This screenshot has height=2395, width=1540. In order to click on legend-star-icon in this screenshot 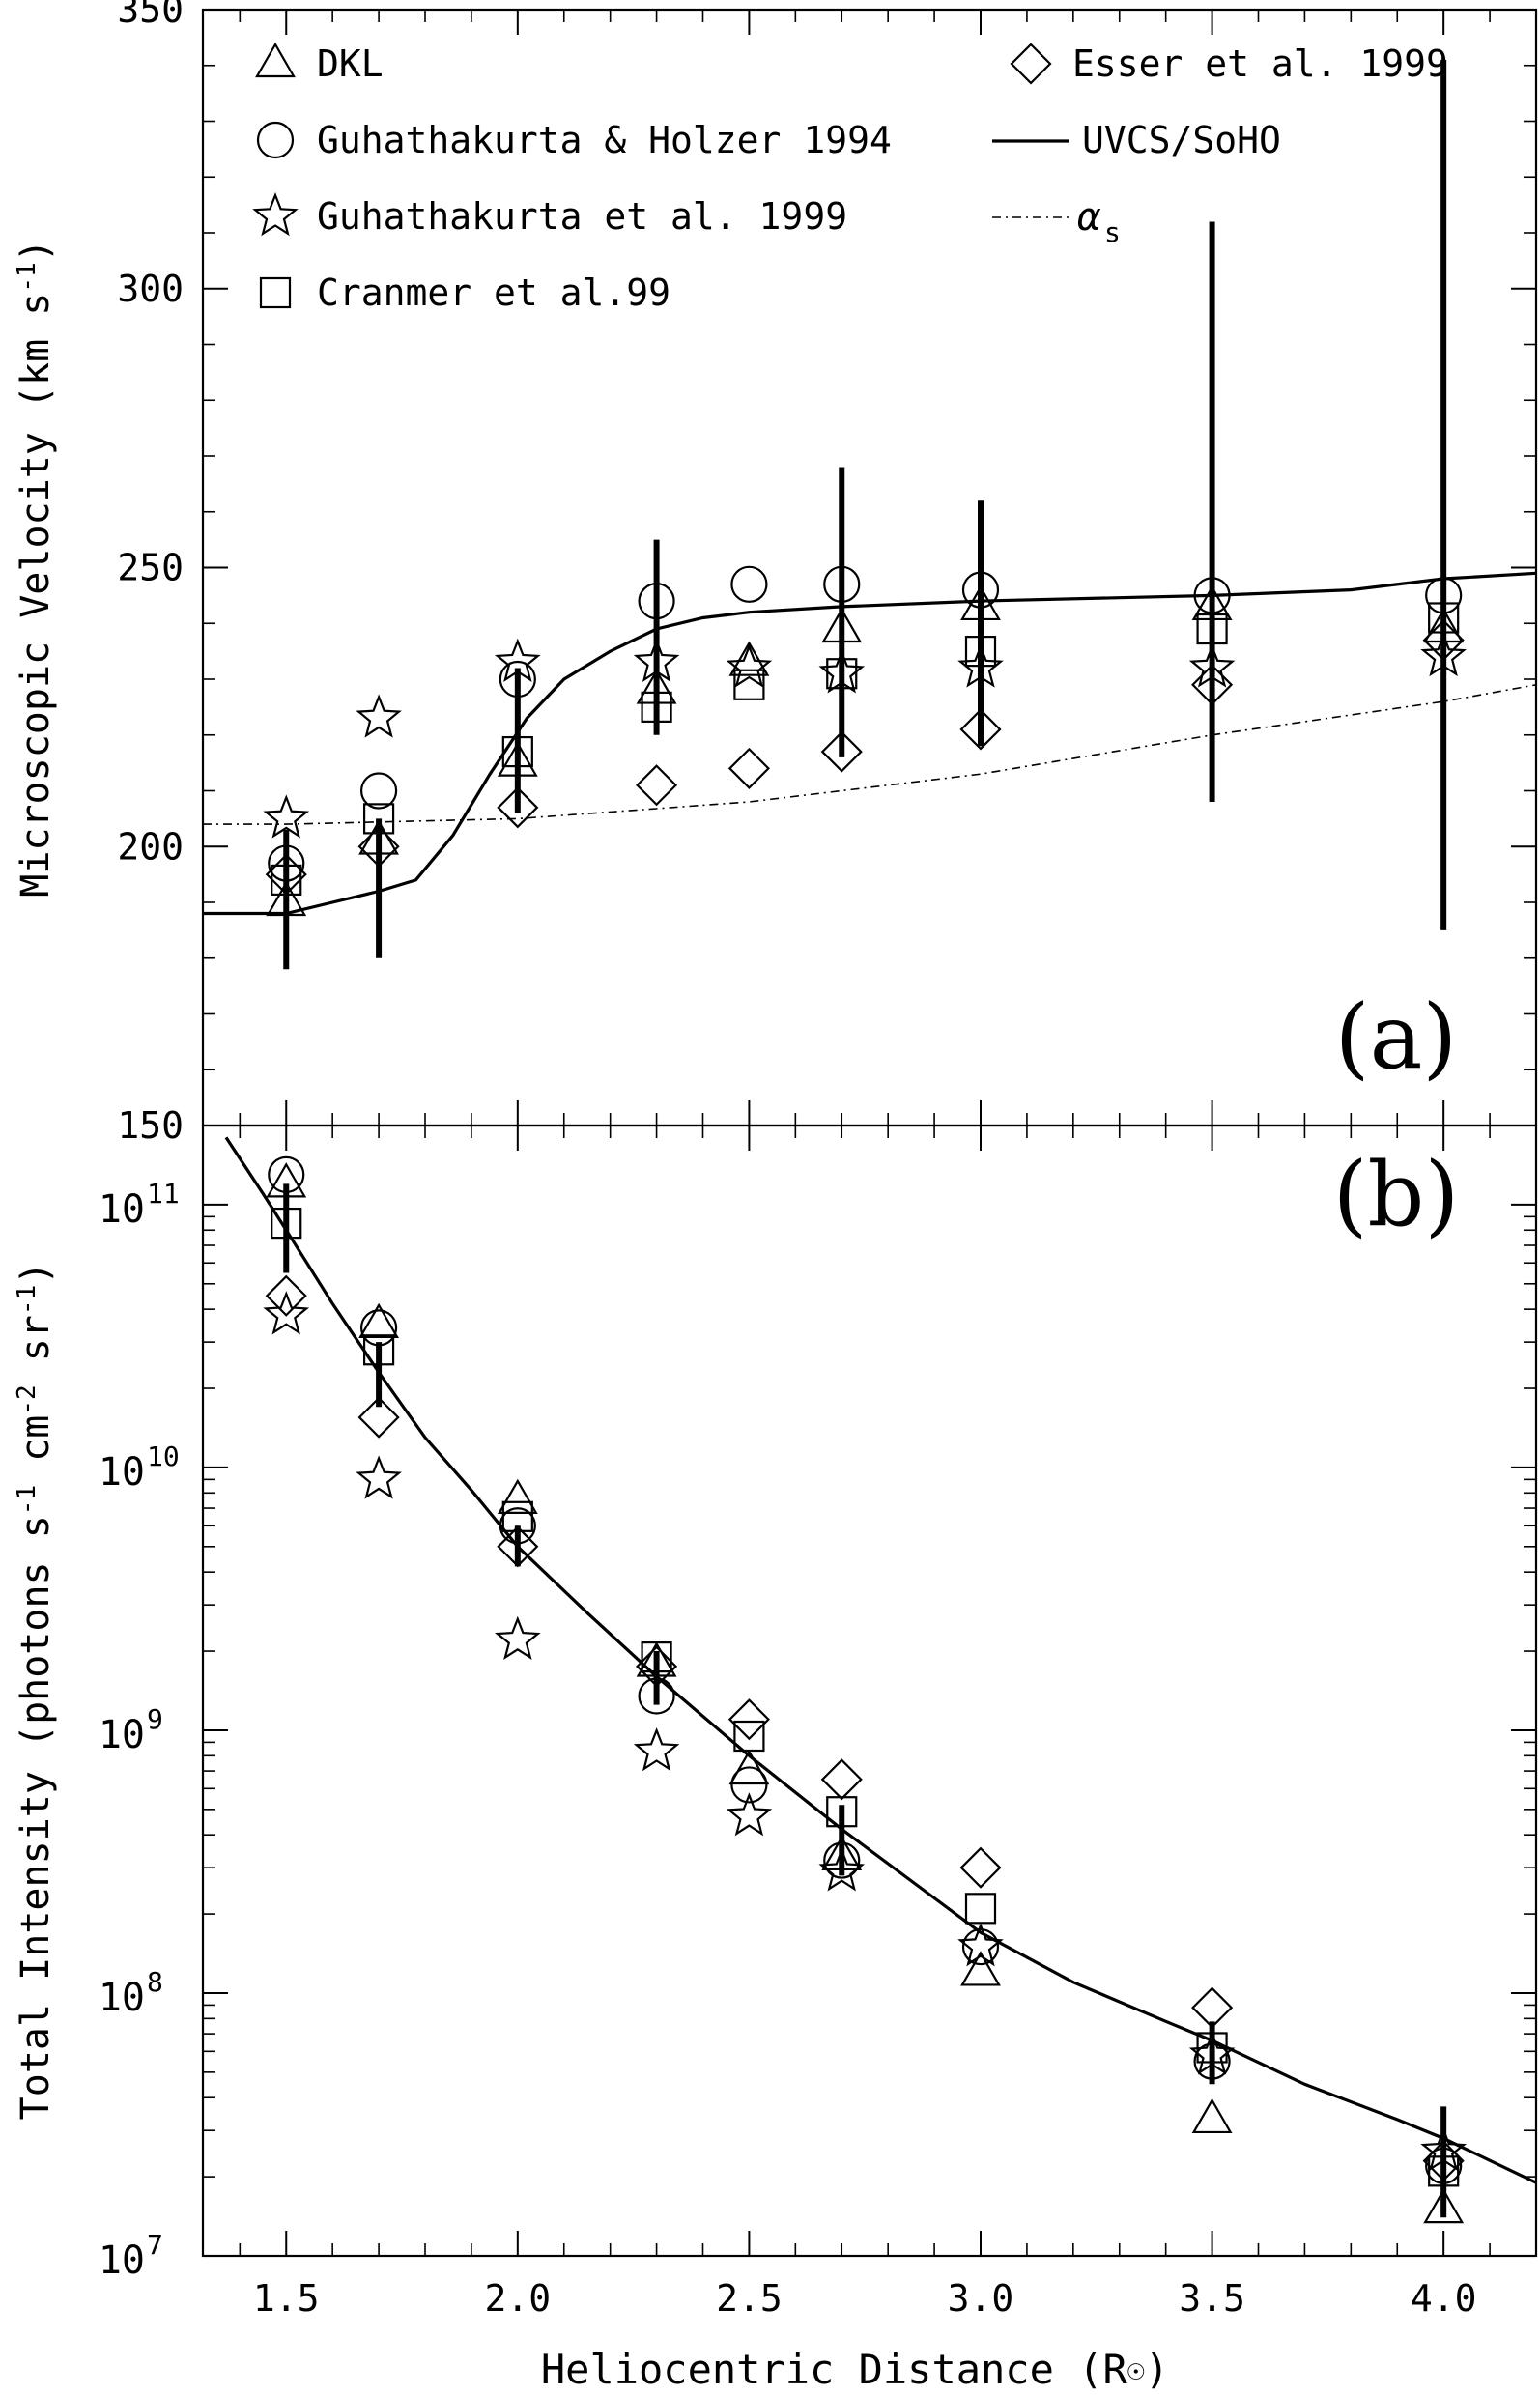, I will do `click(275, 214)`.